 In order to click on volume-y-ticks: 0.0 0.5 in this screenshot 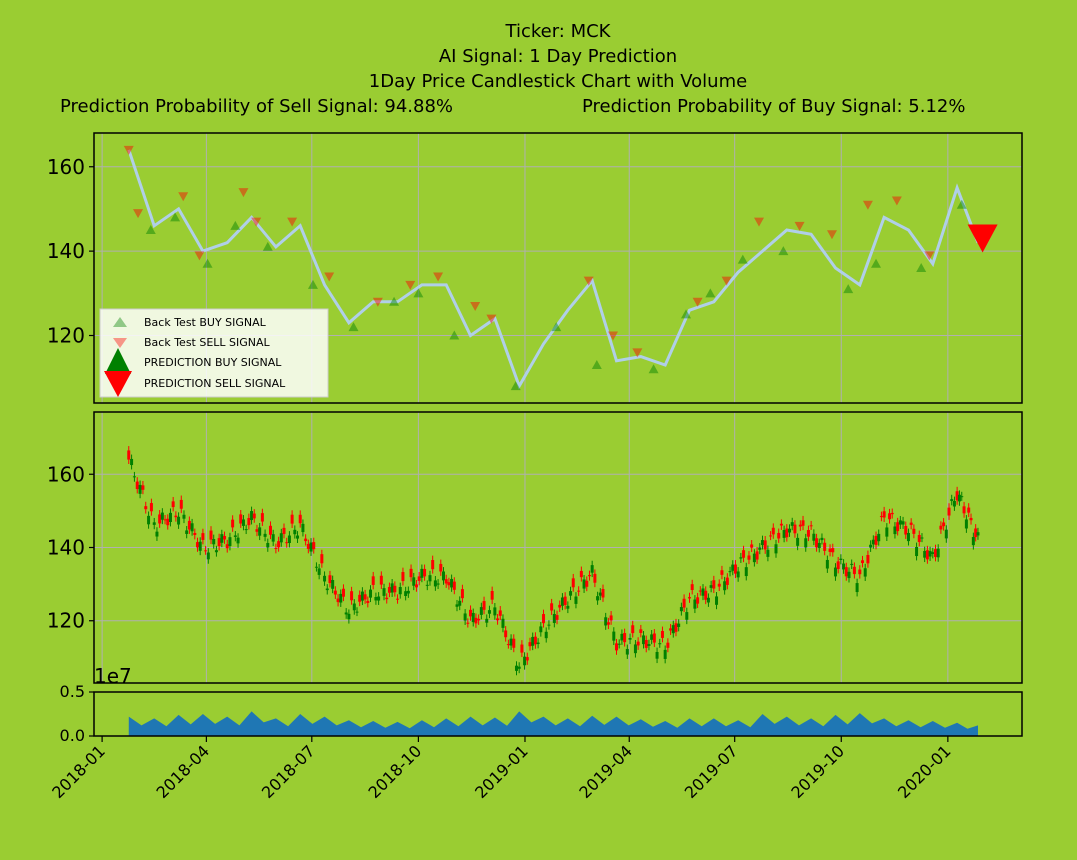, I will do `click(77, 713)`.